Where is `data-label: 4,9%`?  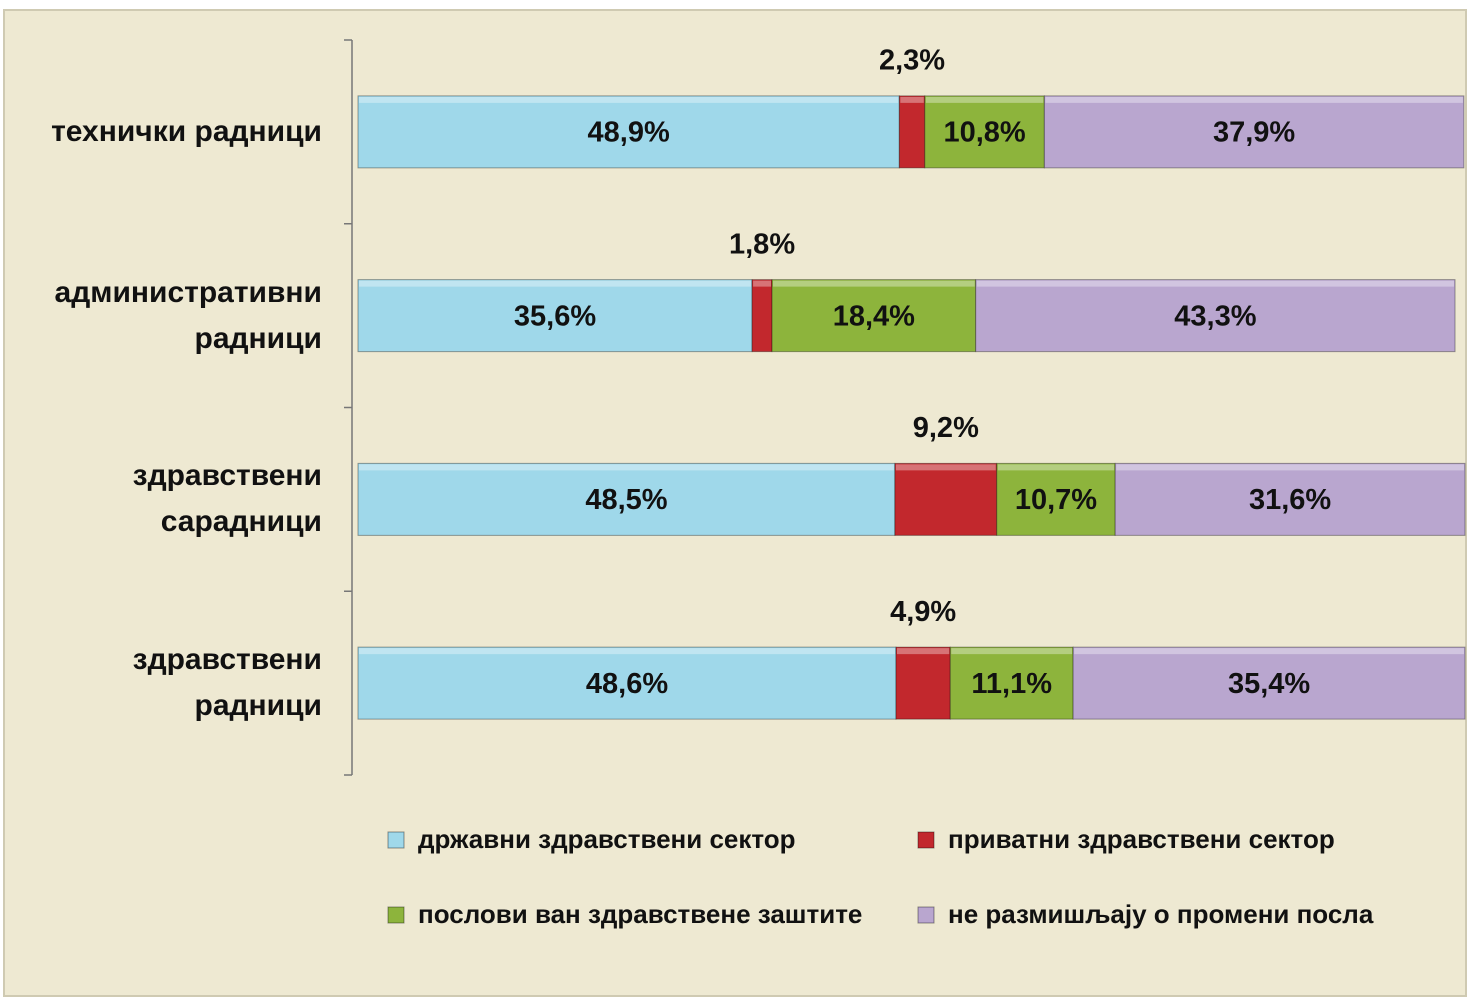 data-label: 4,9% is located at coordinates (923, 612).